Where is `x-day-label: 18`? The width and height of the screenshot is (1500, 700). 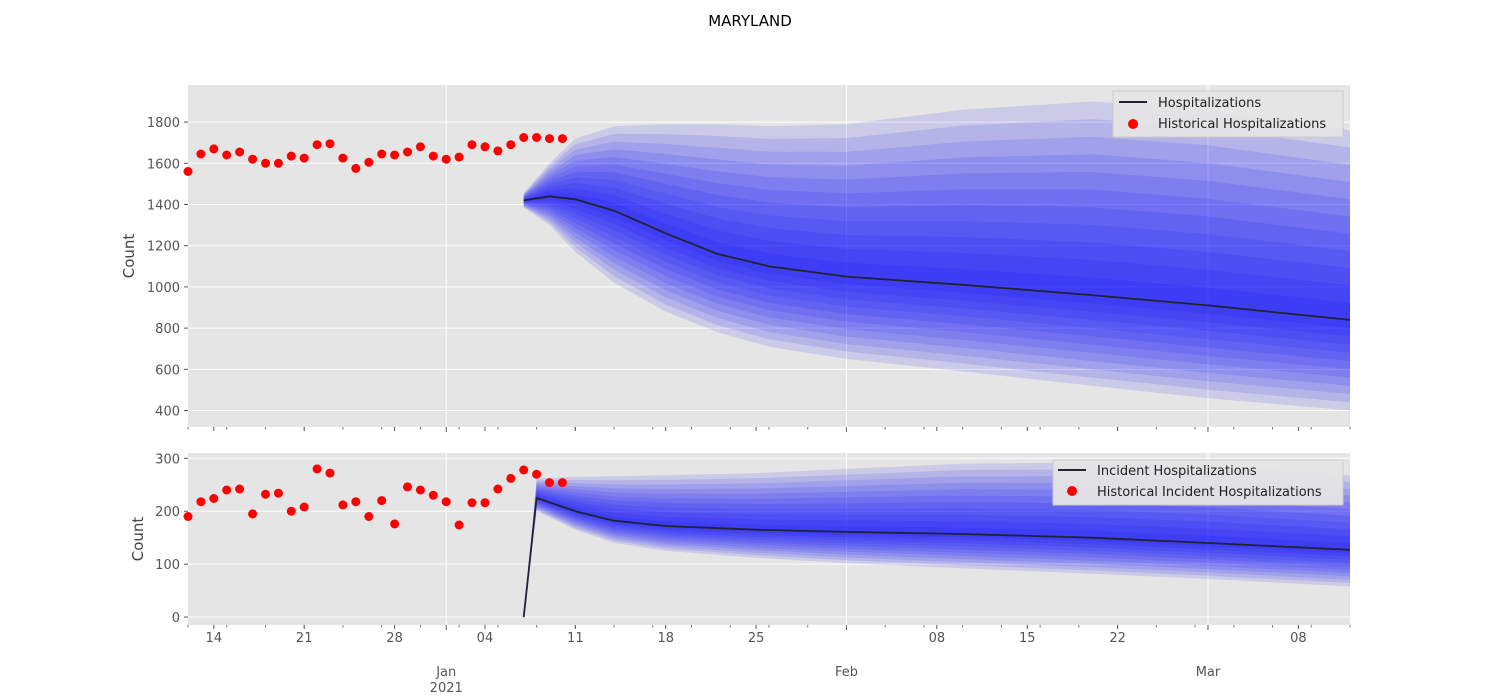 x-day-label: 18 is located at coordinates (665, 638).